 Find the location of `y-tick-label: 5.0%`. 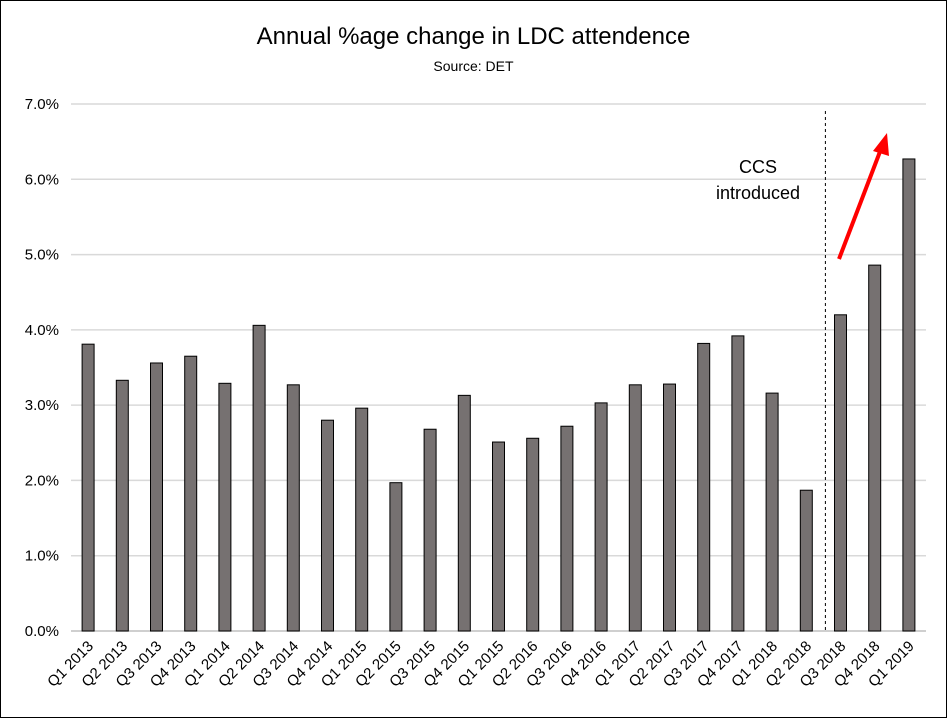

y-tick-label: 5.0% is located at coordinates (42, 255).